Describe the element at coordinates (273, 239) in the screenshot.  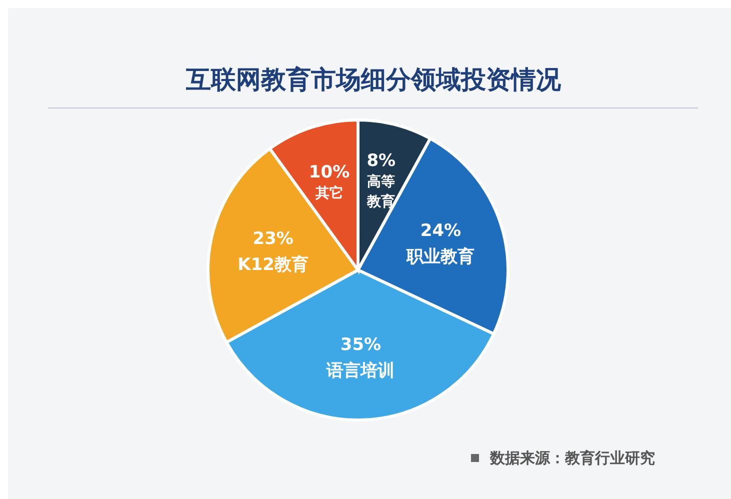
I see `data-label: 23%` at that location.